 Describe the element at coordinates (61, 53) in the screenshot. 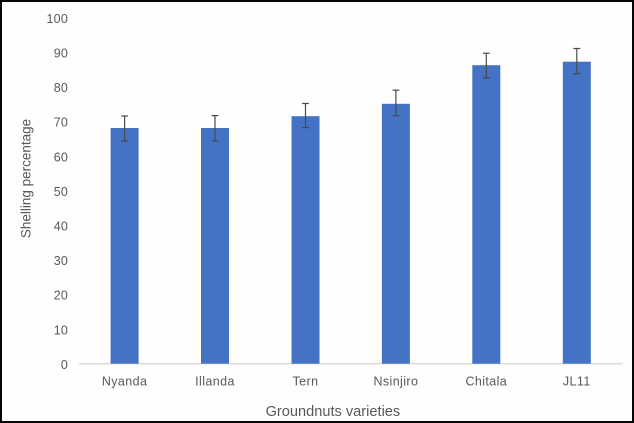

I see `svg-text: 90` at that location.